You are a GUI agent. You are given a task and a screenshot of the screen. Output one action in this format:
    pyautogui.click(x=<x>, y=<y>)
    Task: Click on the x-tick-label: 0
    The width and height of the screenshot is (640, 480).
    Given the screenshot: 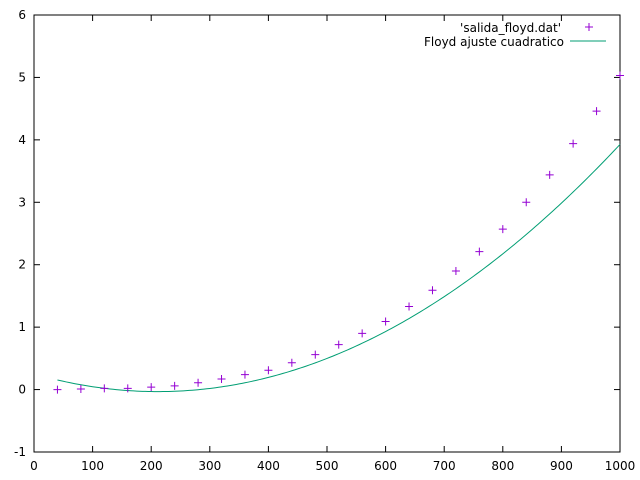 What is the action you would take?
    pyautogui.click(x=34, y=466)
    